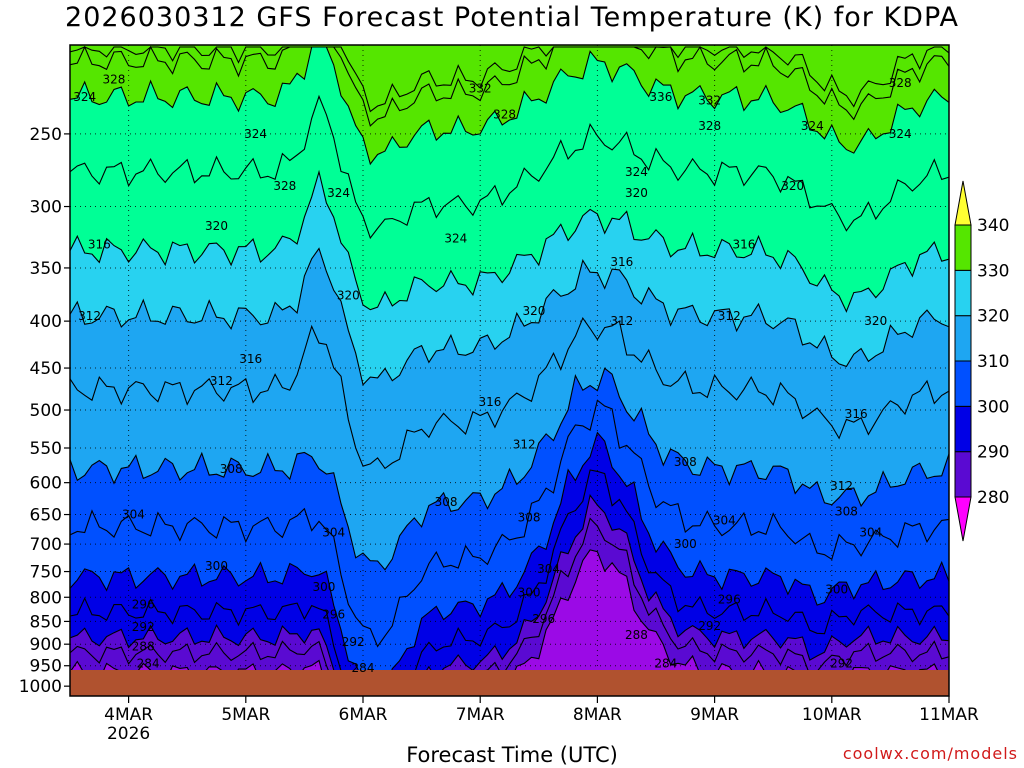 Image resolution: width=1024 pixels, height=768 pixels. I want to click on y-tick-label-750: 750, so click(46, 573).